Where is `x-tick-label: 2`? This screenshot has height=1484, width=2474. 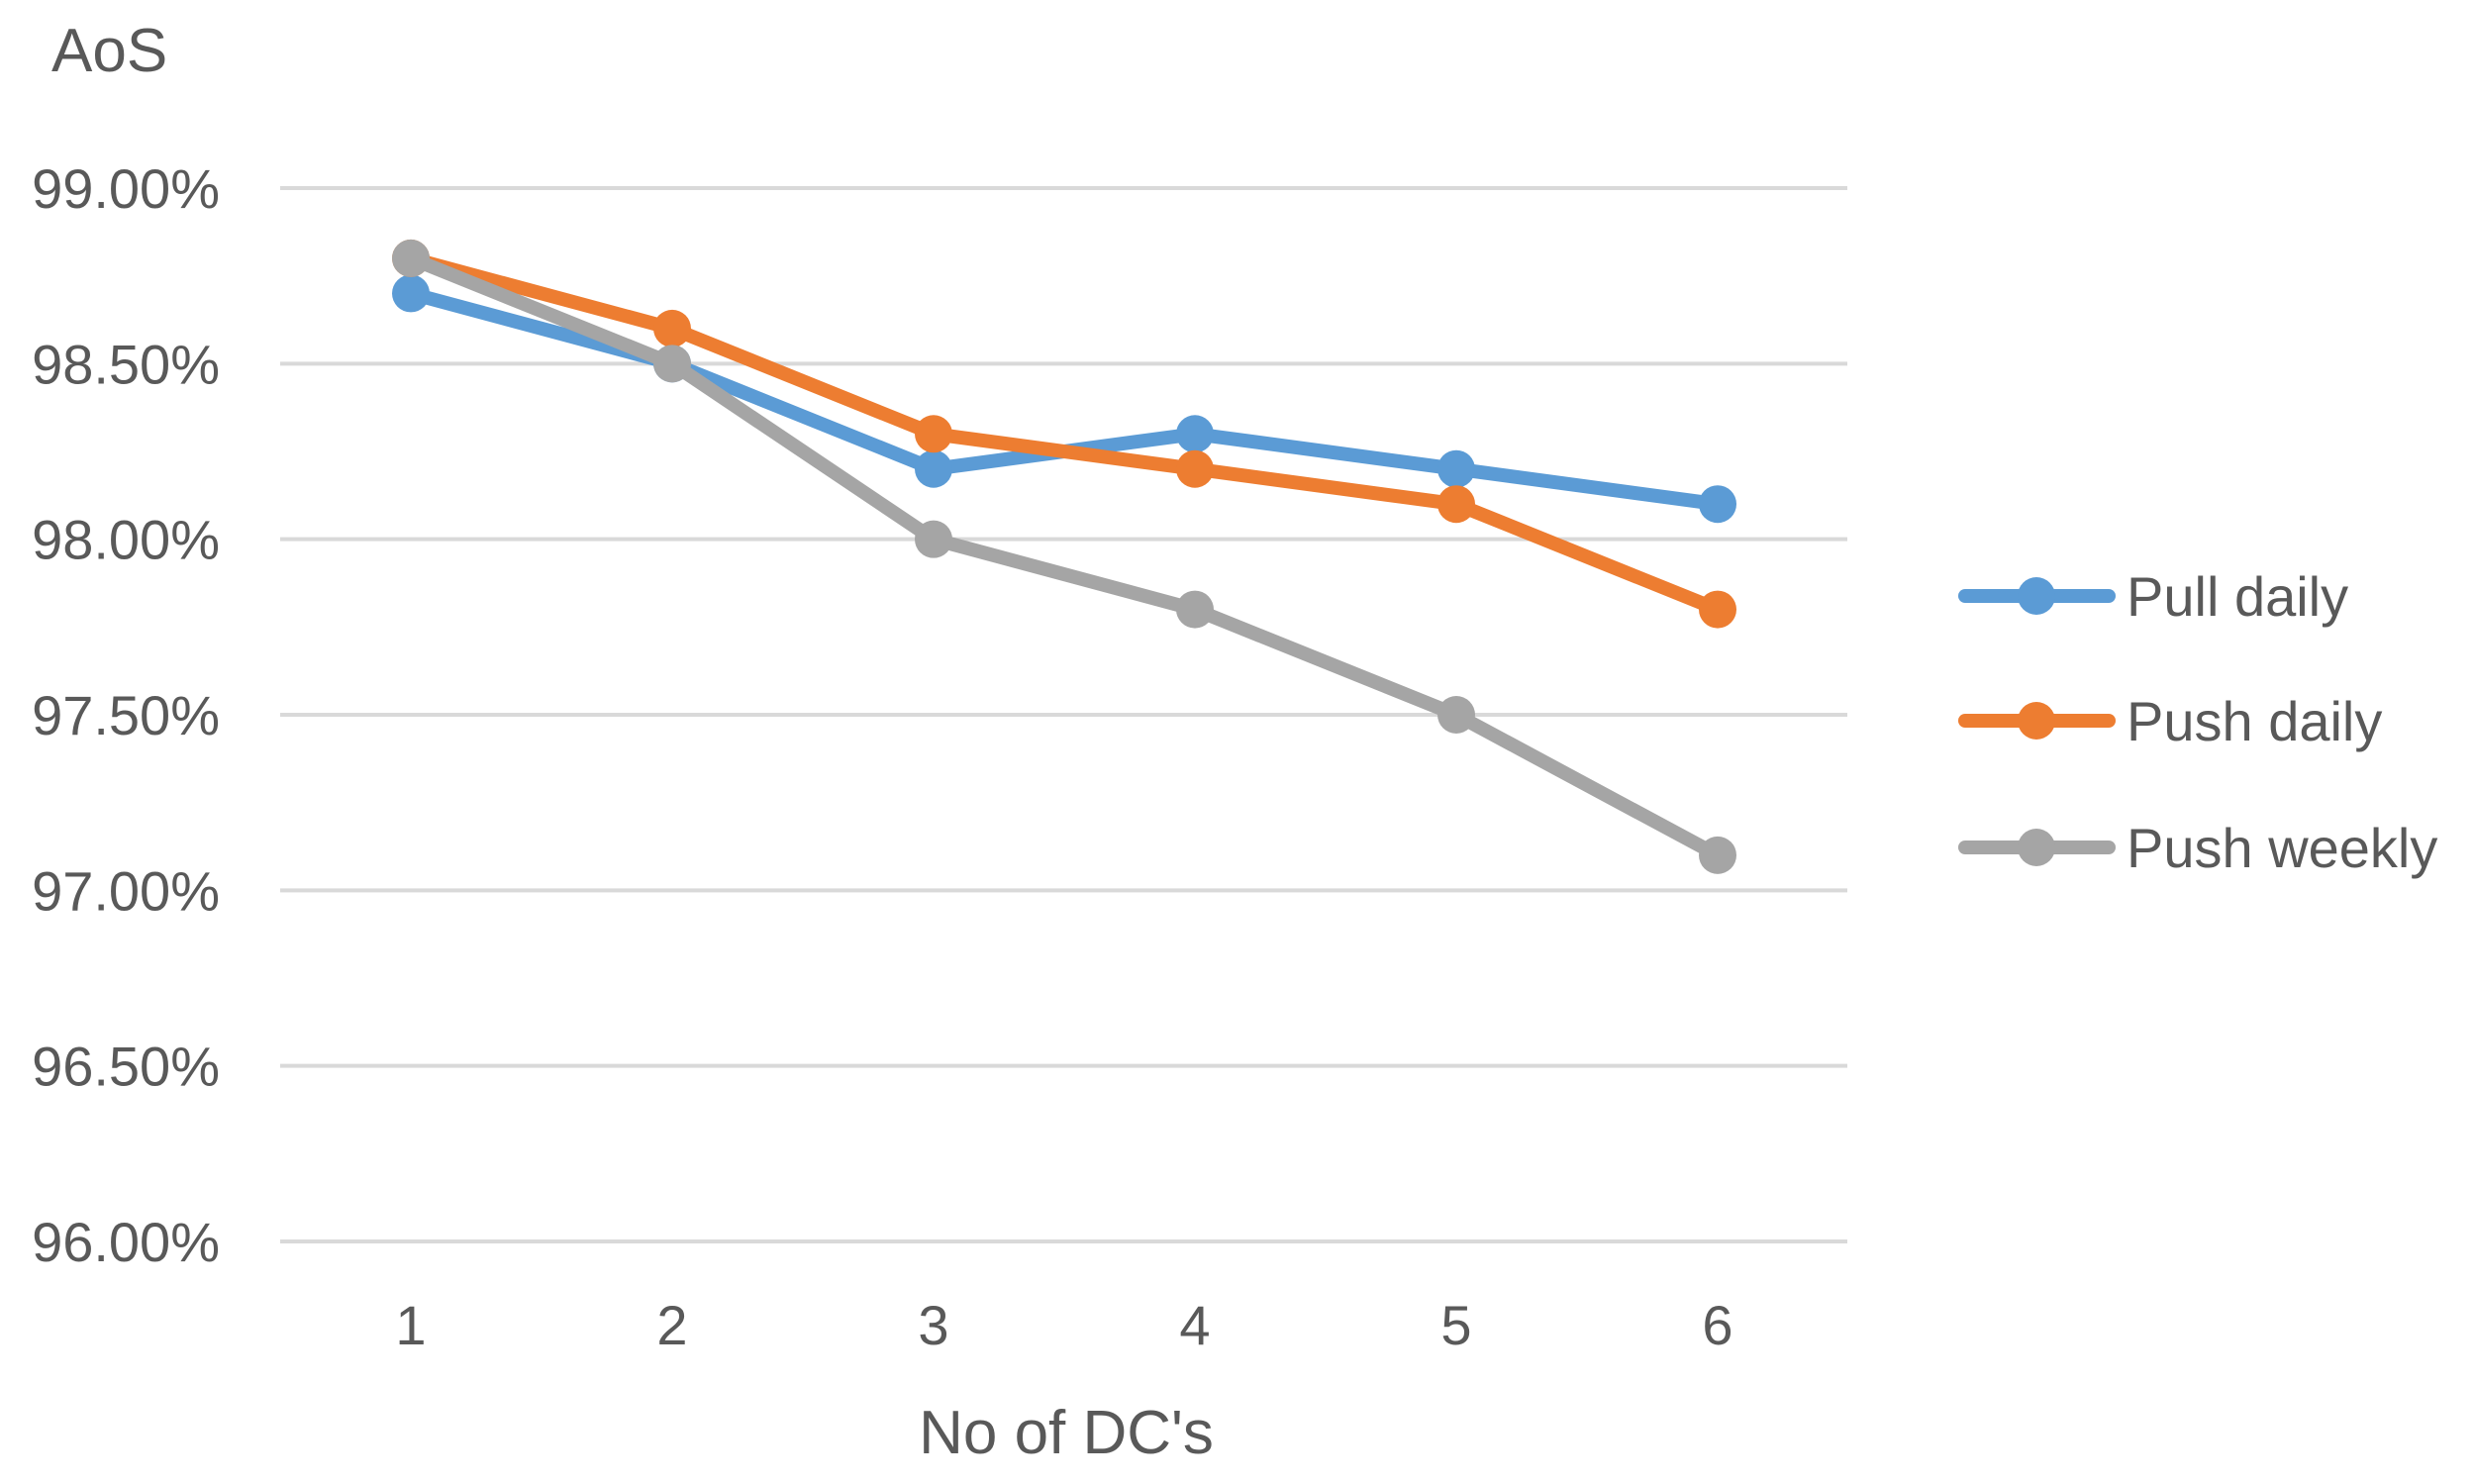 x-tick-label: 2 is located at coordinates (671, 1325).